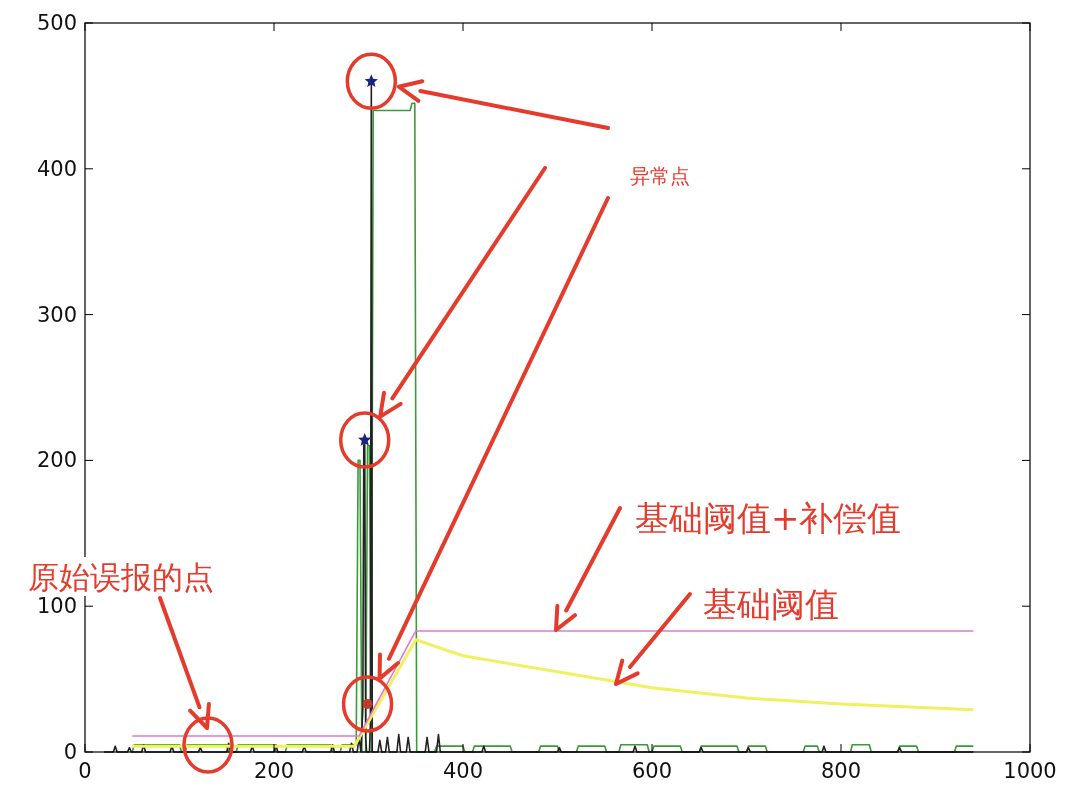 The height and width of the screenshot is (794, 1080). What do you see at coordinates (56, 314) in the screenshot?
I see `y-tick-label: 300` at bounding box center [56, 314].